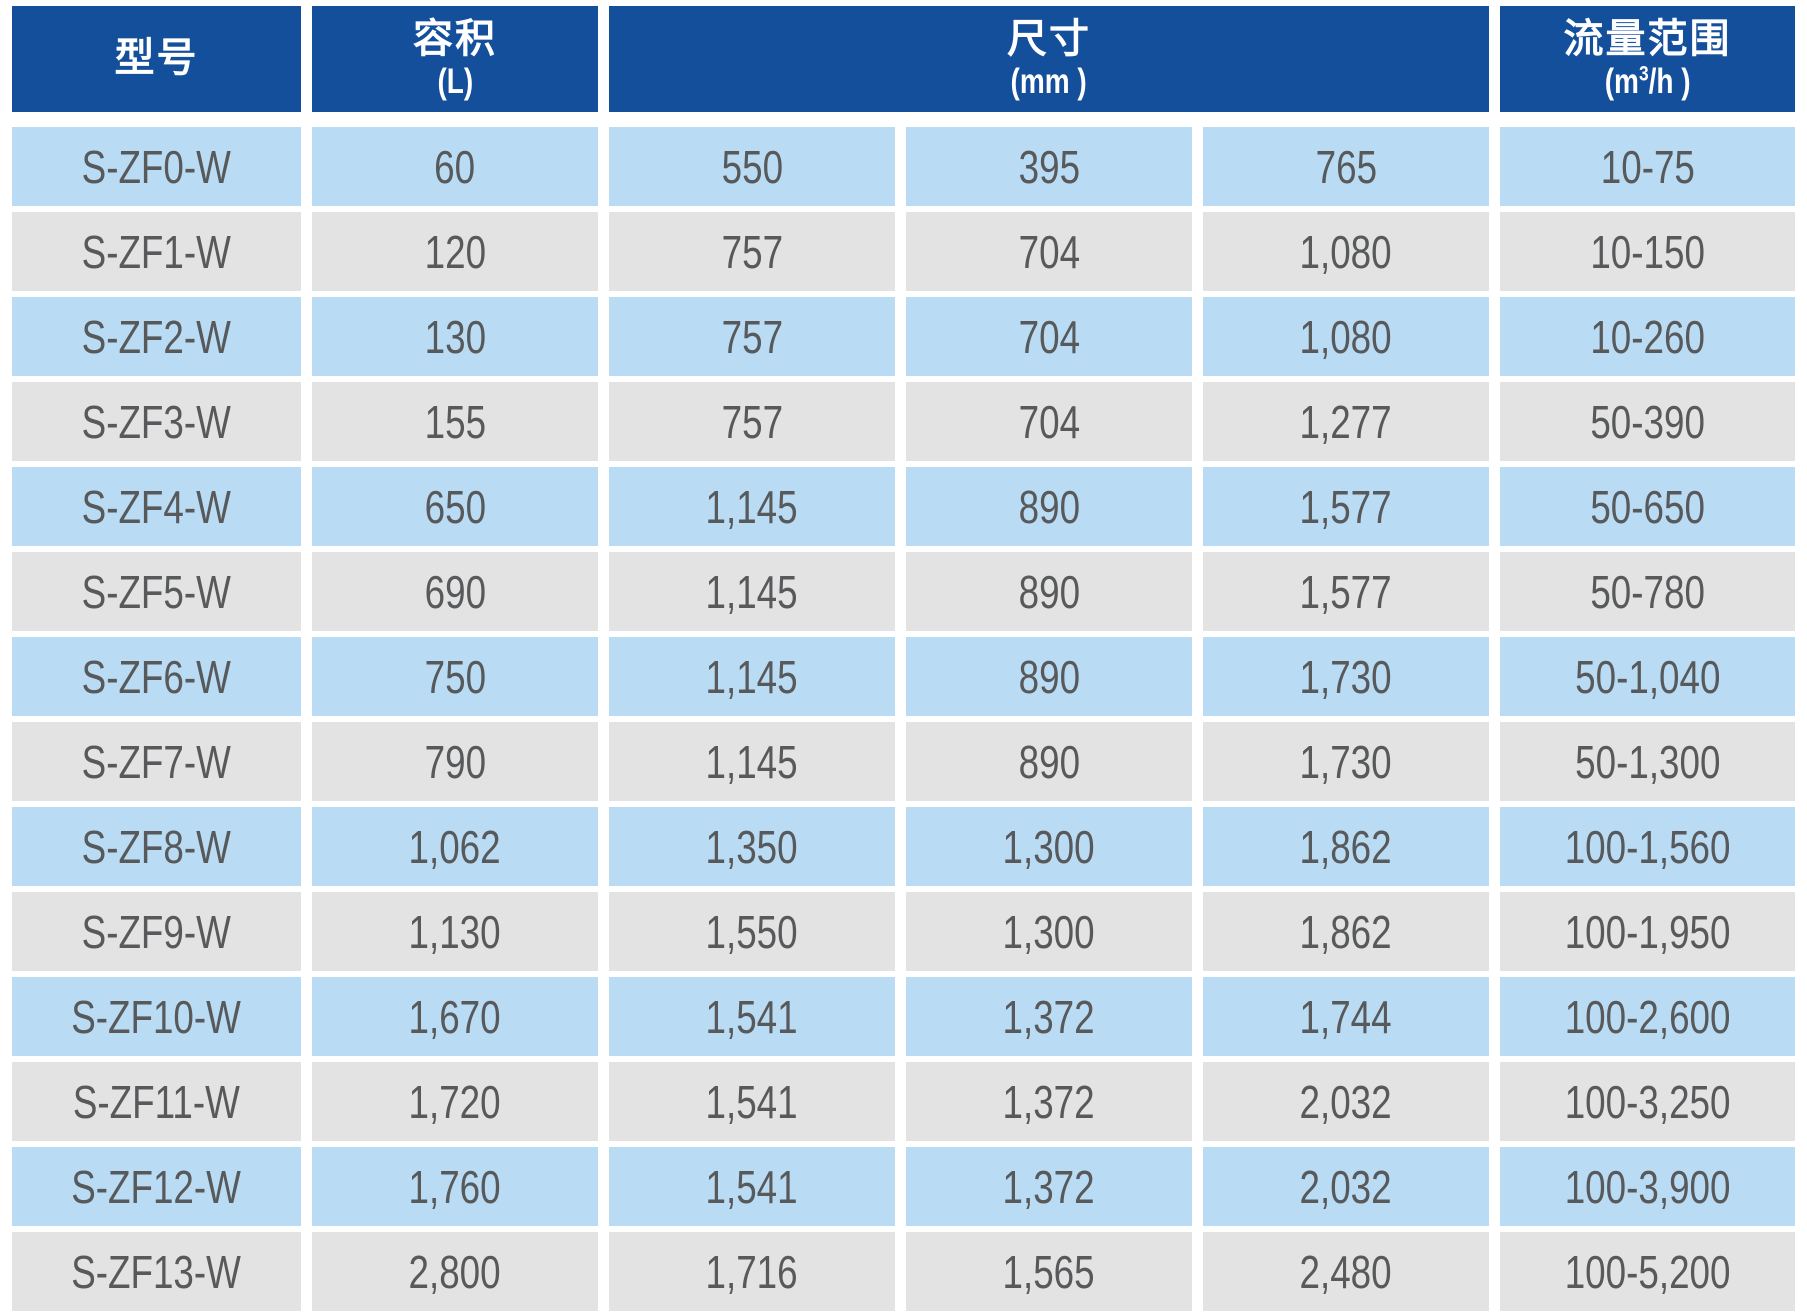  I want to click on volume-value: 790, so click(455, 761).